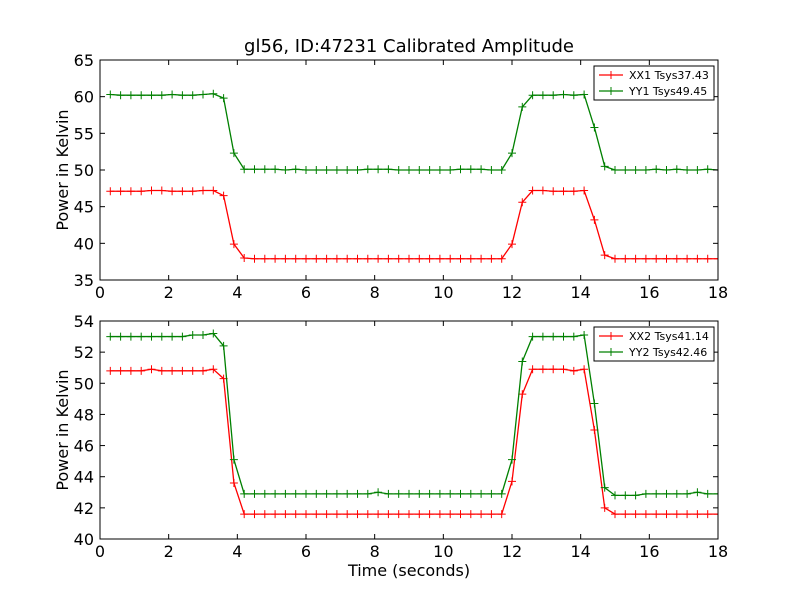  Describe the element at coordinates (375, 551) in the screenshot. I see `x-tick-label: 8` at that location.